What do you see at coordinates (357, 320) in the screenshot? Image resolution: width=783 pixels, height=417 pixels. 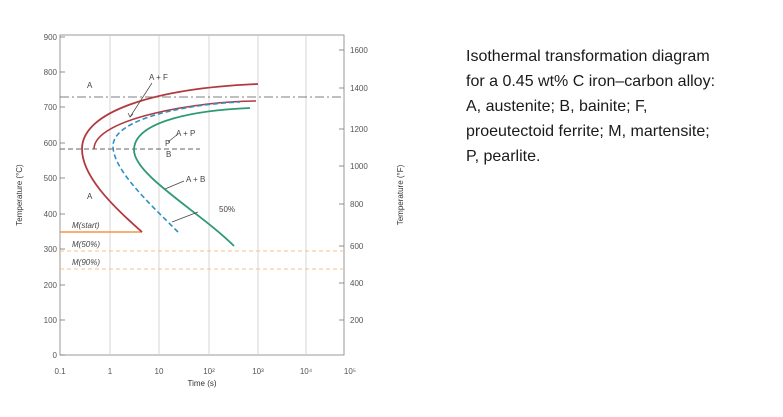 I see `y-right-tick: 200` at bounding box center [357, 320].